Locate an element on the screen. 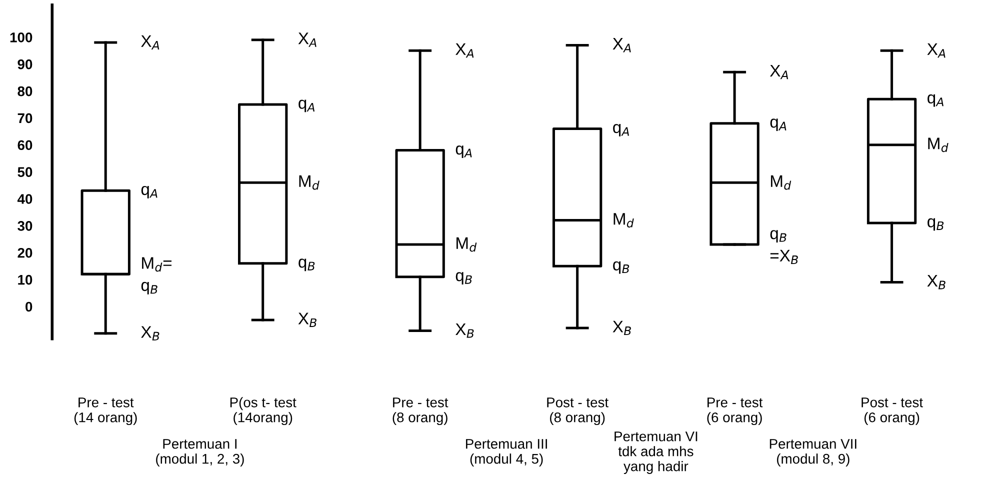 The image size is (984, 484). y-tick-label: 40 is located at coordinates (24, 199).